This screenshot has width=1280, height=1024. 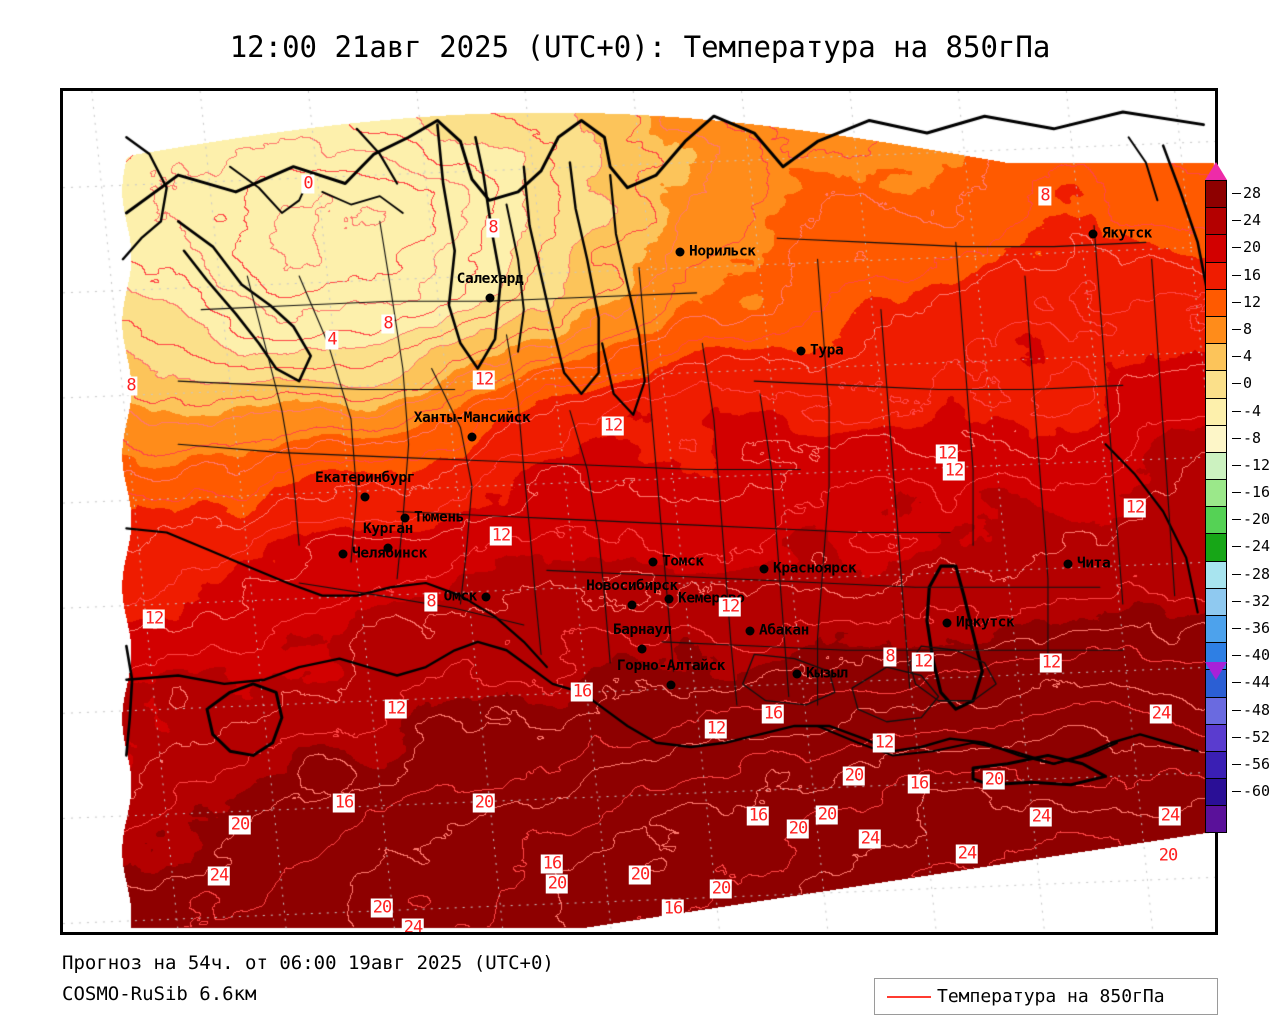 What do you see at coordinates (1094, 563) in the screenshot?
I see `city-label: Чита` at bounding box center [1094, 563].